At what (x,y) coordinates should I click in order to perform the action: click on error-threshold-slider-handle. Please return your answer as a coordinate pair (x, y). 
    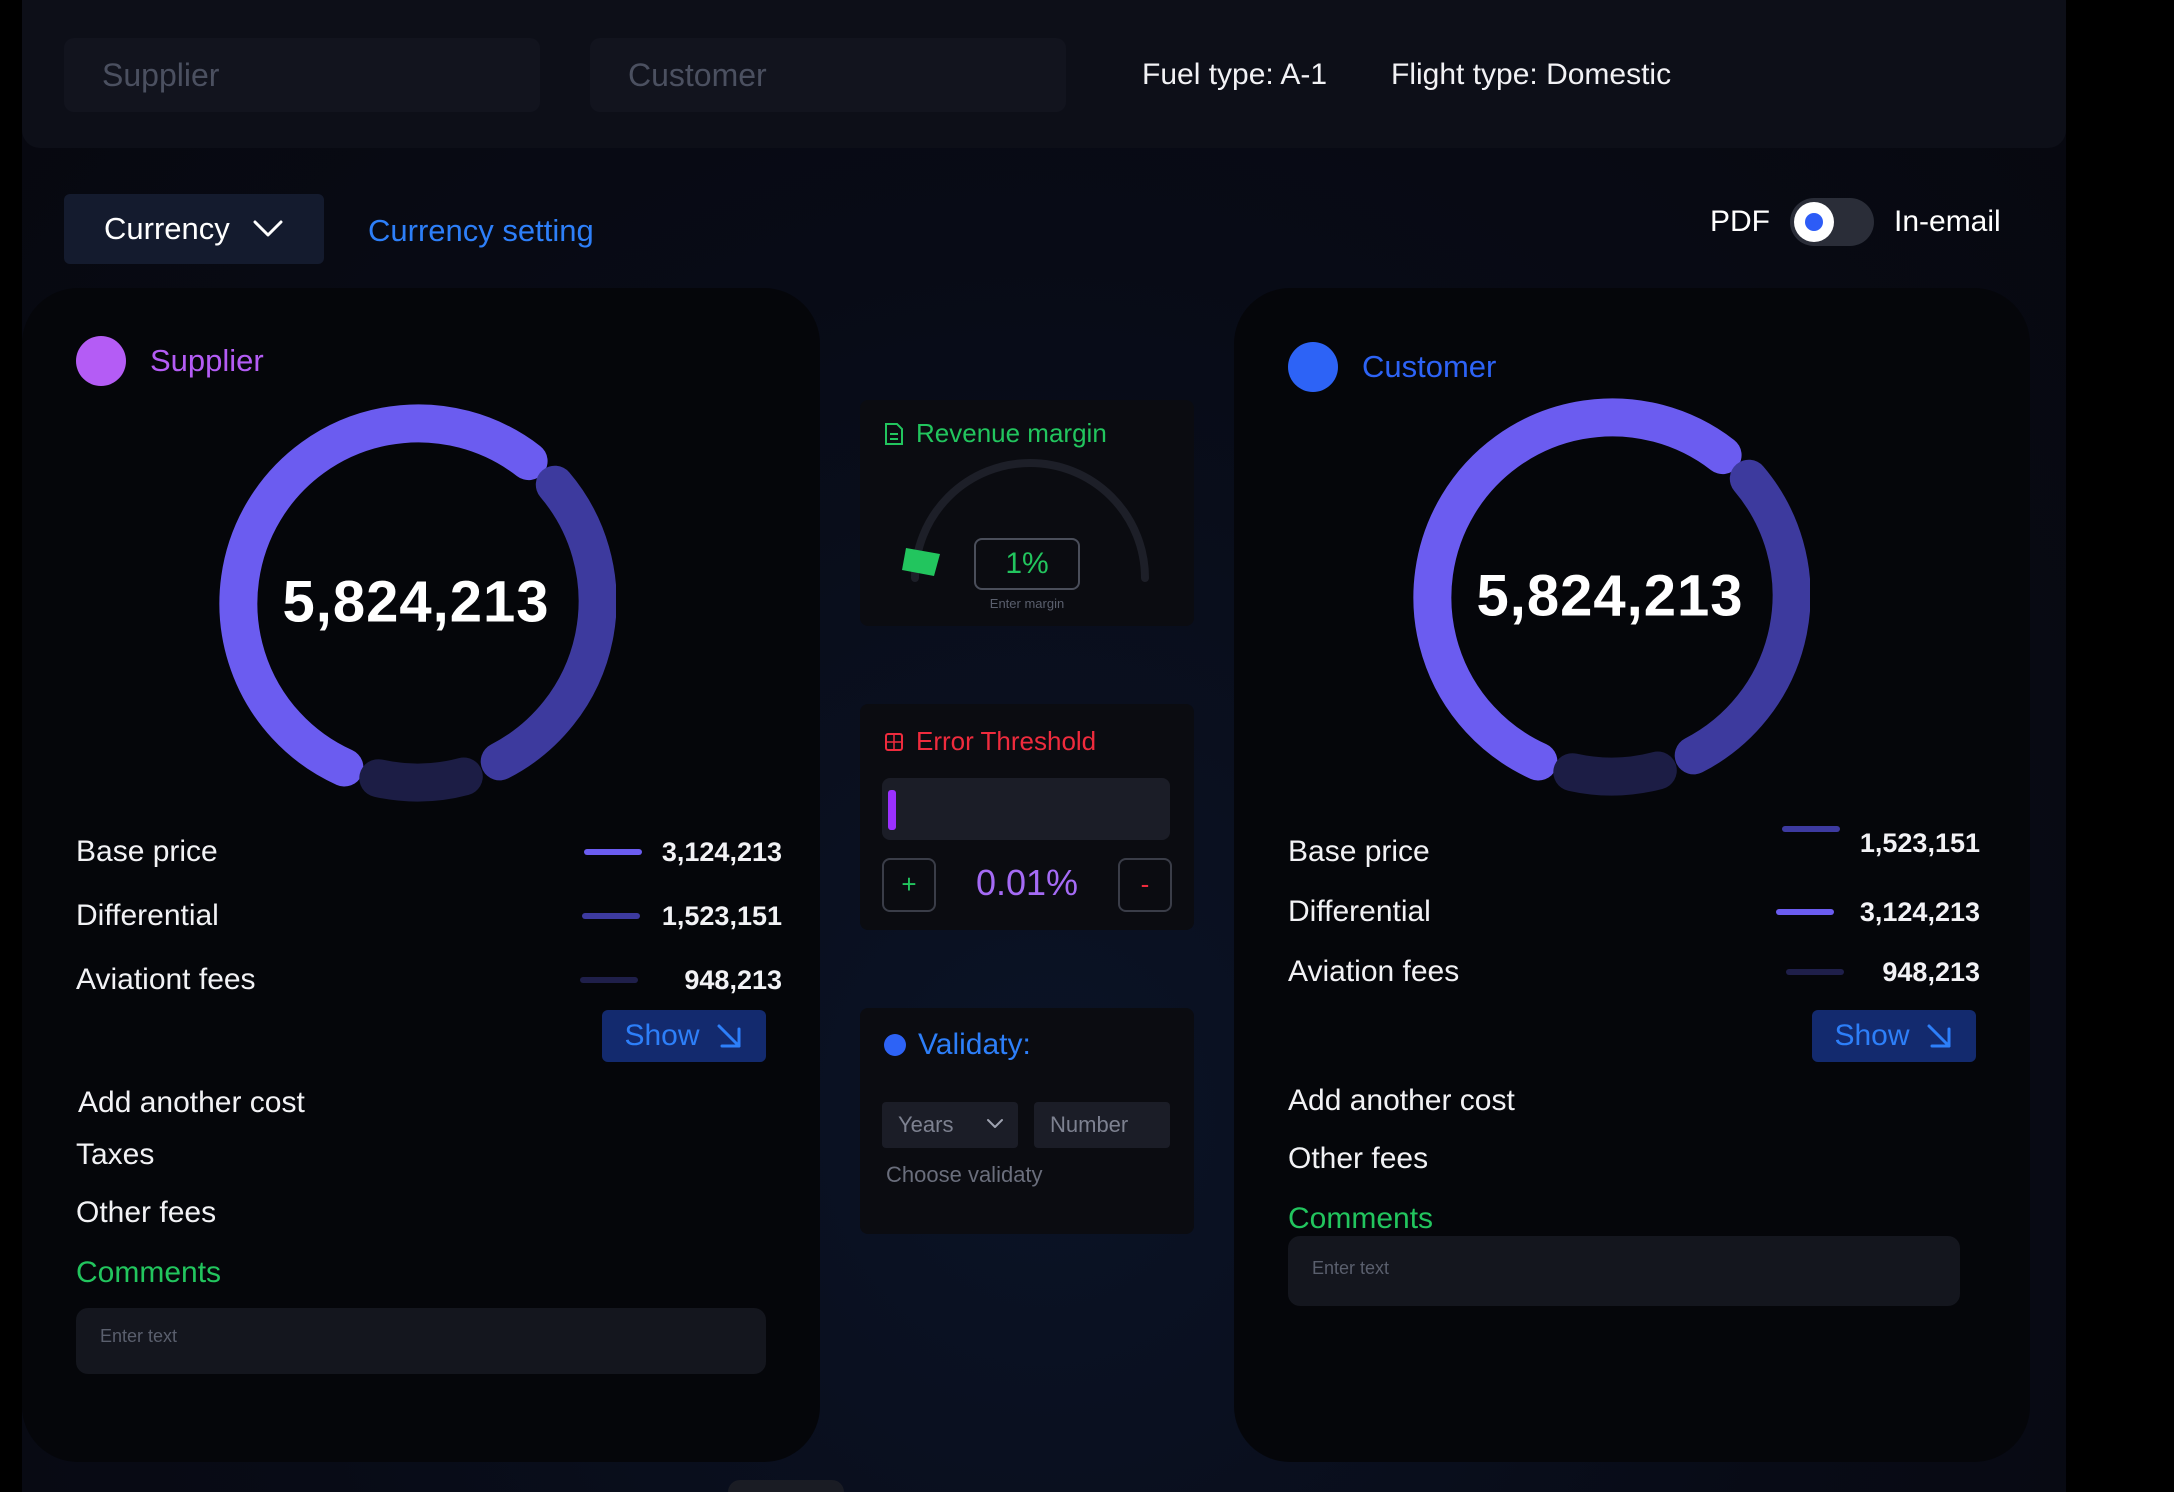
    Looking at the image, I should click on (892, 810).